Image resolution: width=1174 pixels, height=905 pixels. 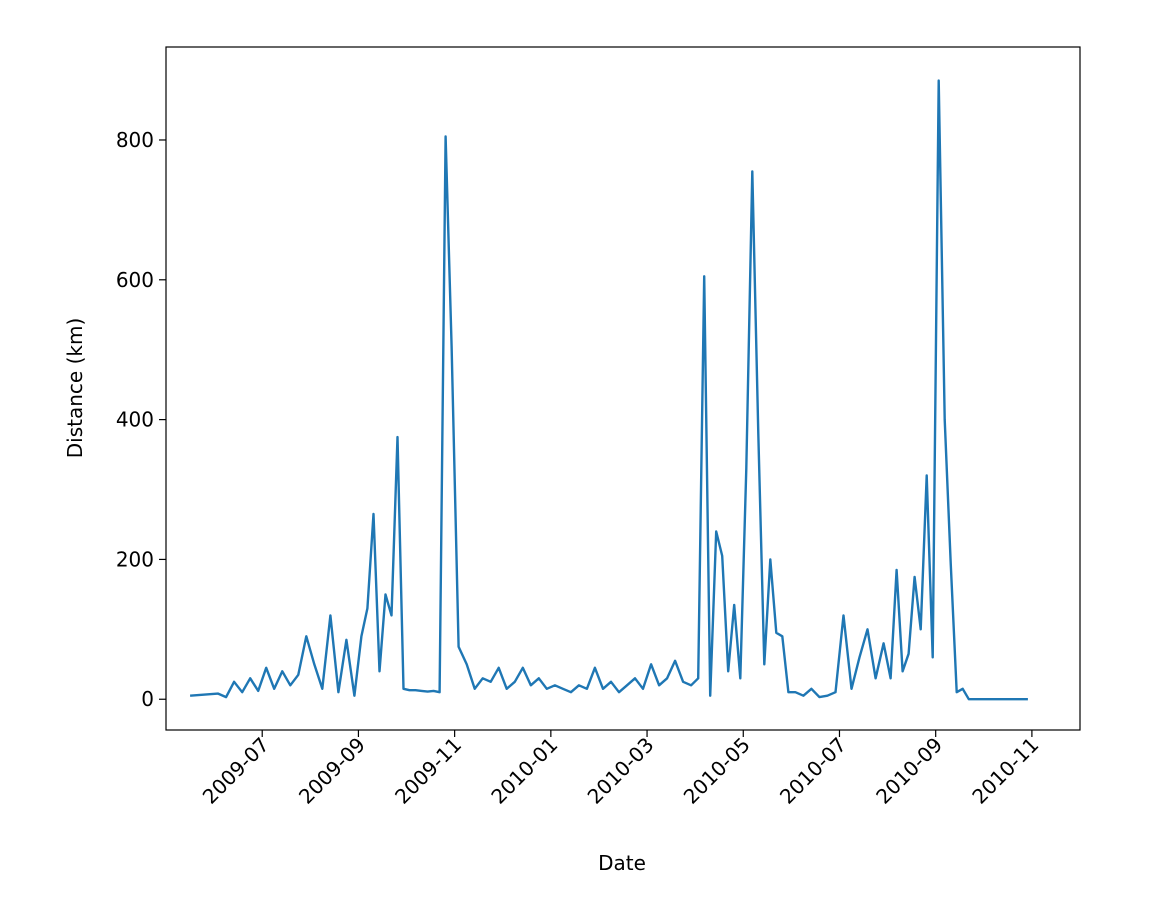 What do you see at coordinates (524, 771) in the screenshot?
I see `x-tick-label: 2010-01` at bounding box center [524, 771].